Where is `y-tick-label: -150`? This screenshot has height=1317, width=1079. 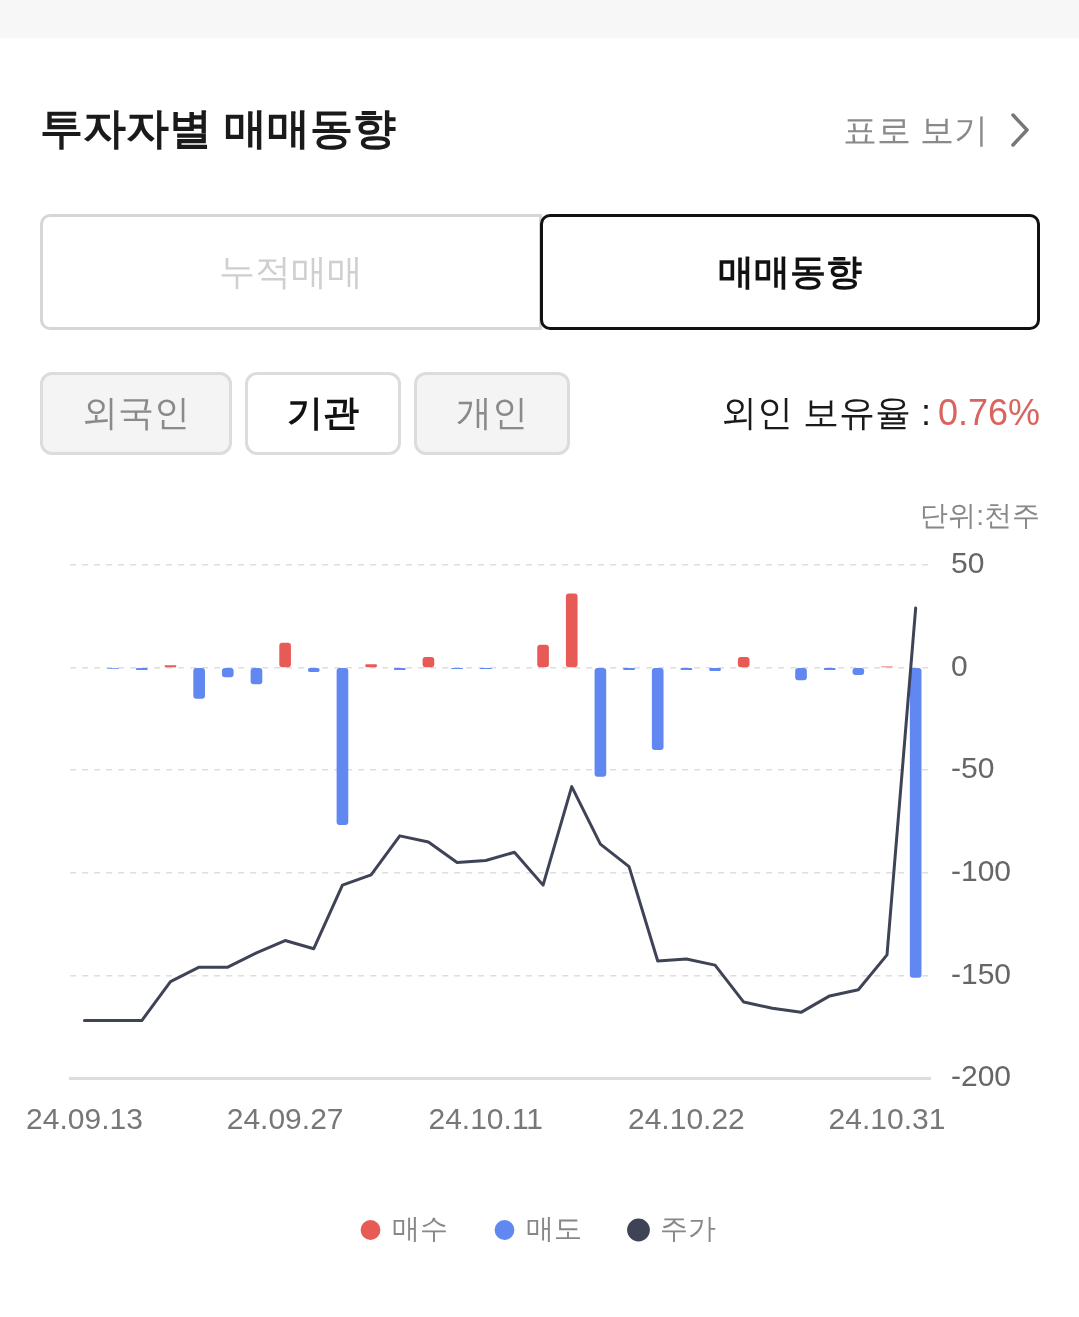
y-tick-label: -150 is located at coordinates (981, 973).